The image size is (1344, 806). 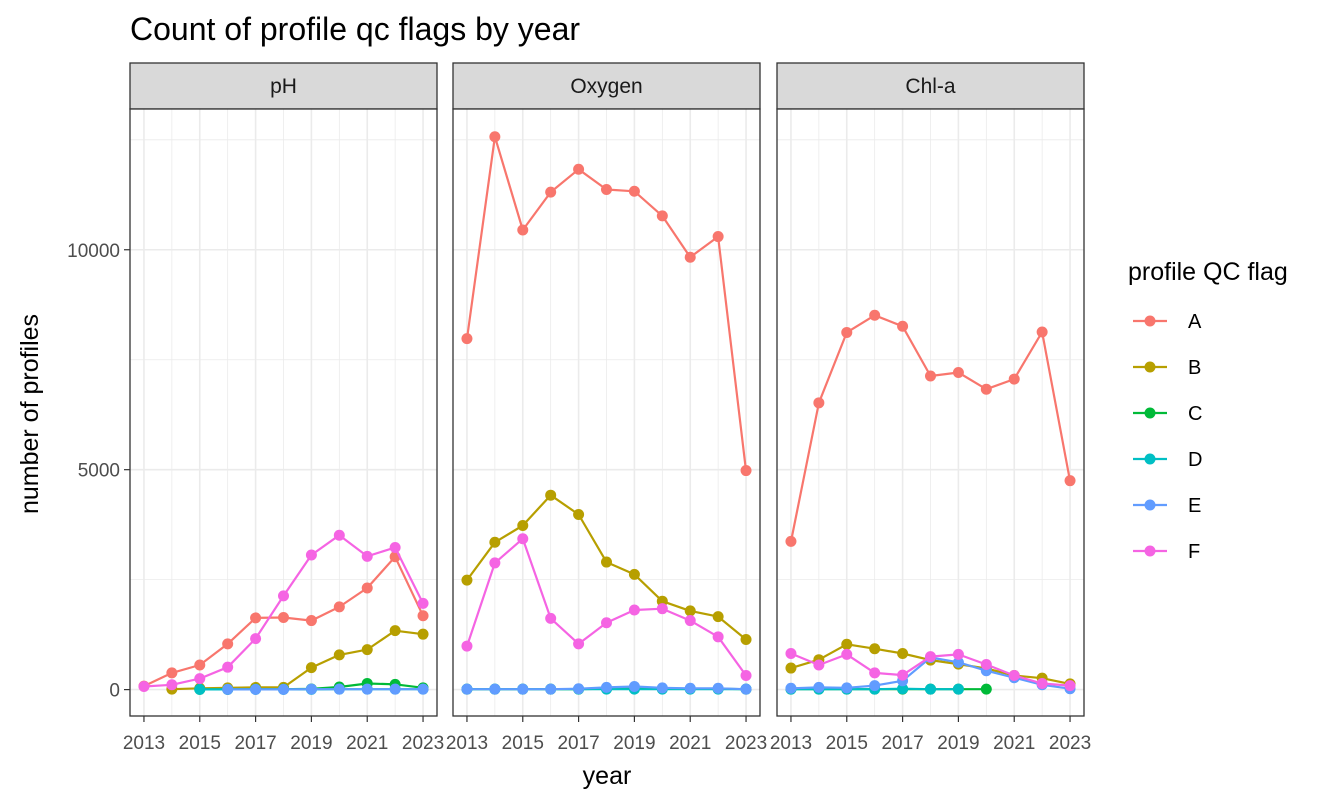 I want to click on legend-title: profile QC flag, so click(x=1208, y=272).